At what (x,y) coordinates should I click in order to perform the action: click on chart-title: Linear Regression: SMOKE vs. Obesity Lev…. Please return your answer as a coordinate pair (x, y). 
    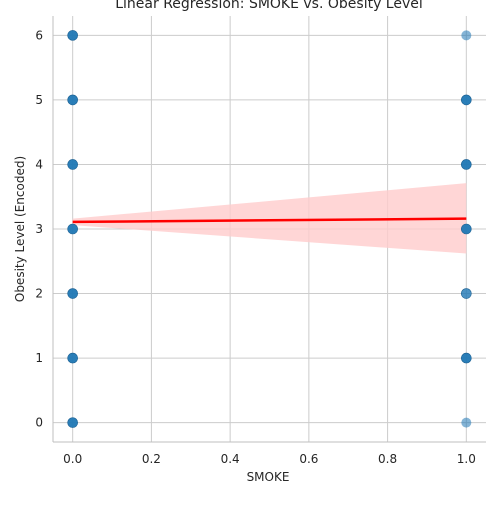
    Looking at the image, I should click on (269, 6).